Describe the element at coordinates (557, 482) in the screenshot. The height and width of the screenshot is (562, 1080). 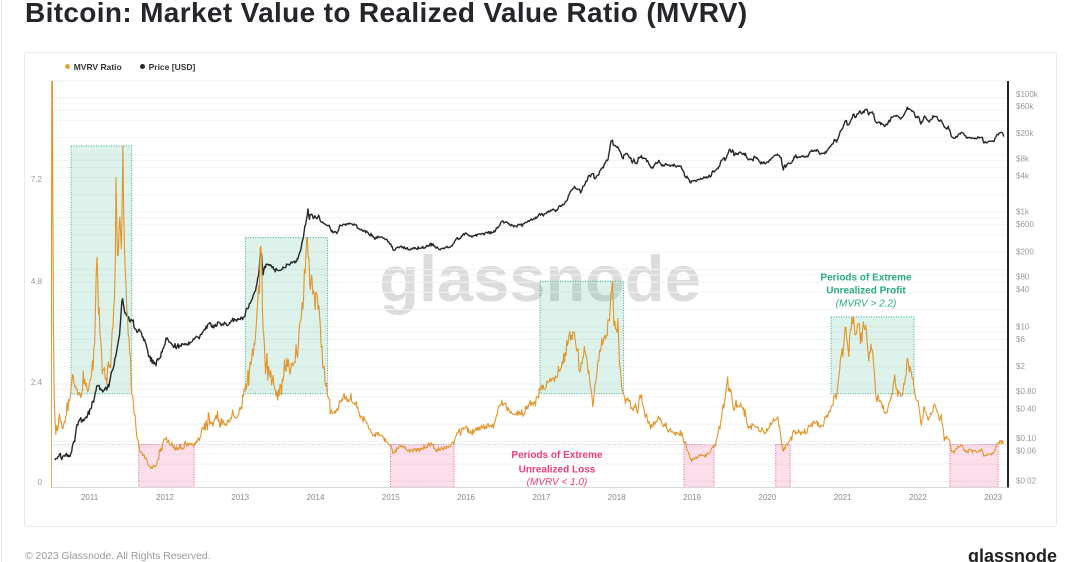
I see `svg-text: (MVRV < 1.0)` at that location.